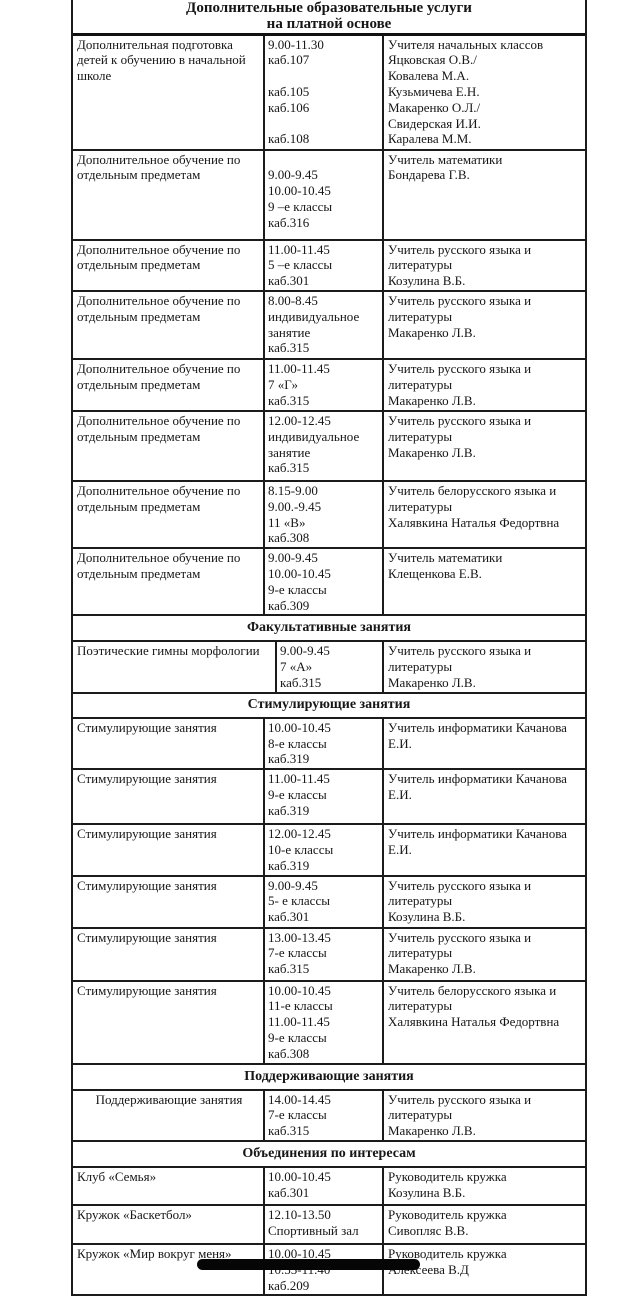  I want to click on cell-line: 8-е классы, so click(297, 743).